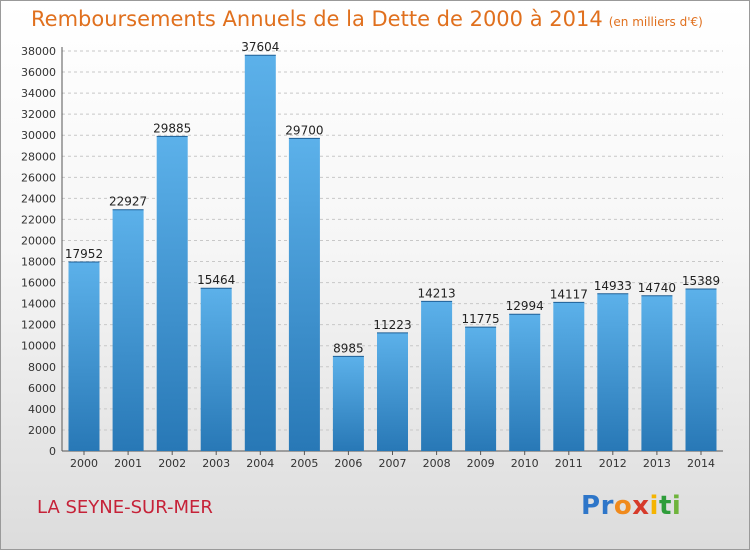 This screenshot has height=550, width=750. Describe the element at coordinates (569, 463) in the screenshot. I see `x-tick-label: 2011` at that location.